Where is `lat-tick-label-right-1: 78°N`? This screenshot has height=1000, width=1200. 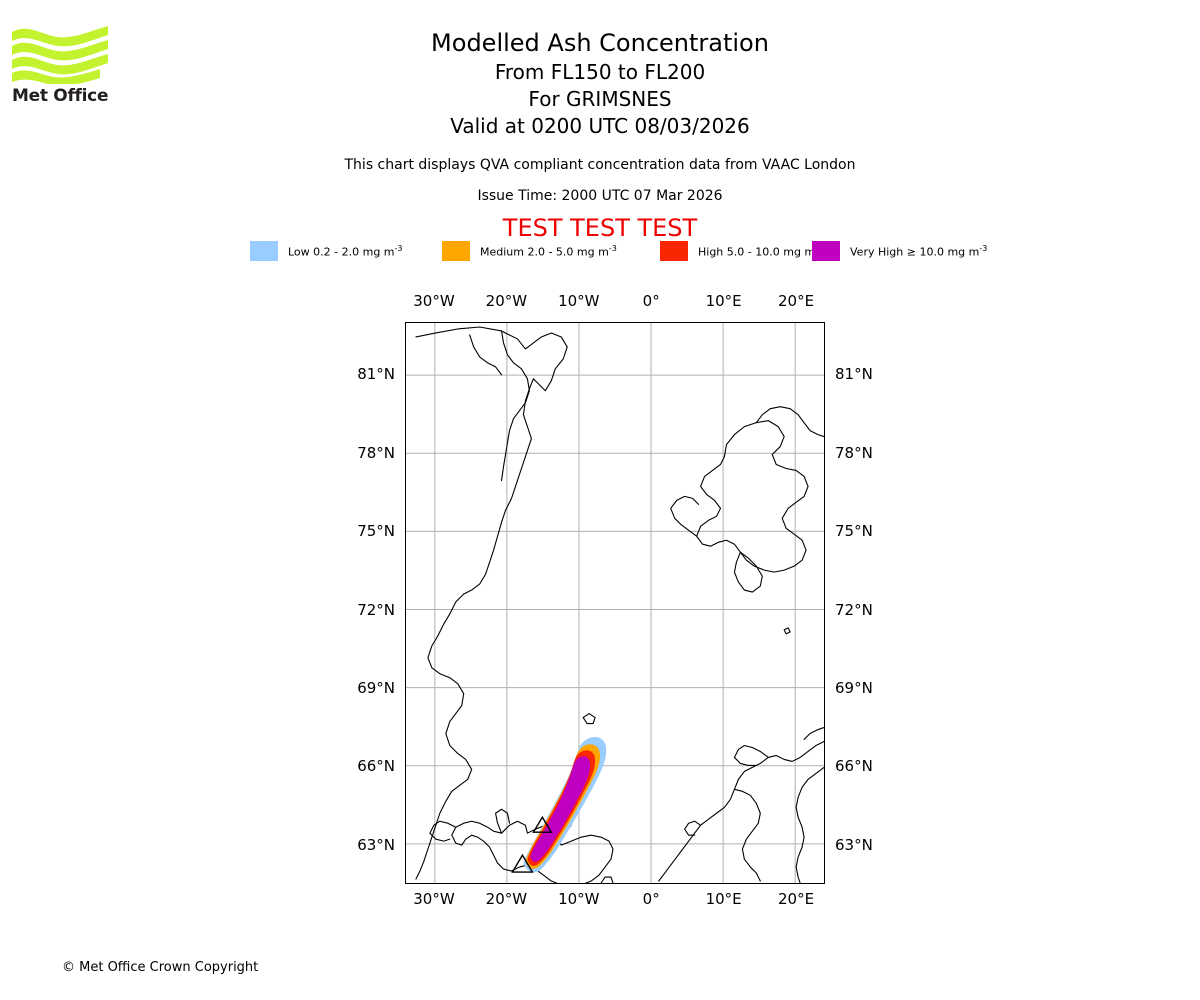
lat-tick-label-right-1: 78°N is located at coordinates (854, 452).